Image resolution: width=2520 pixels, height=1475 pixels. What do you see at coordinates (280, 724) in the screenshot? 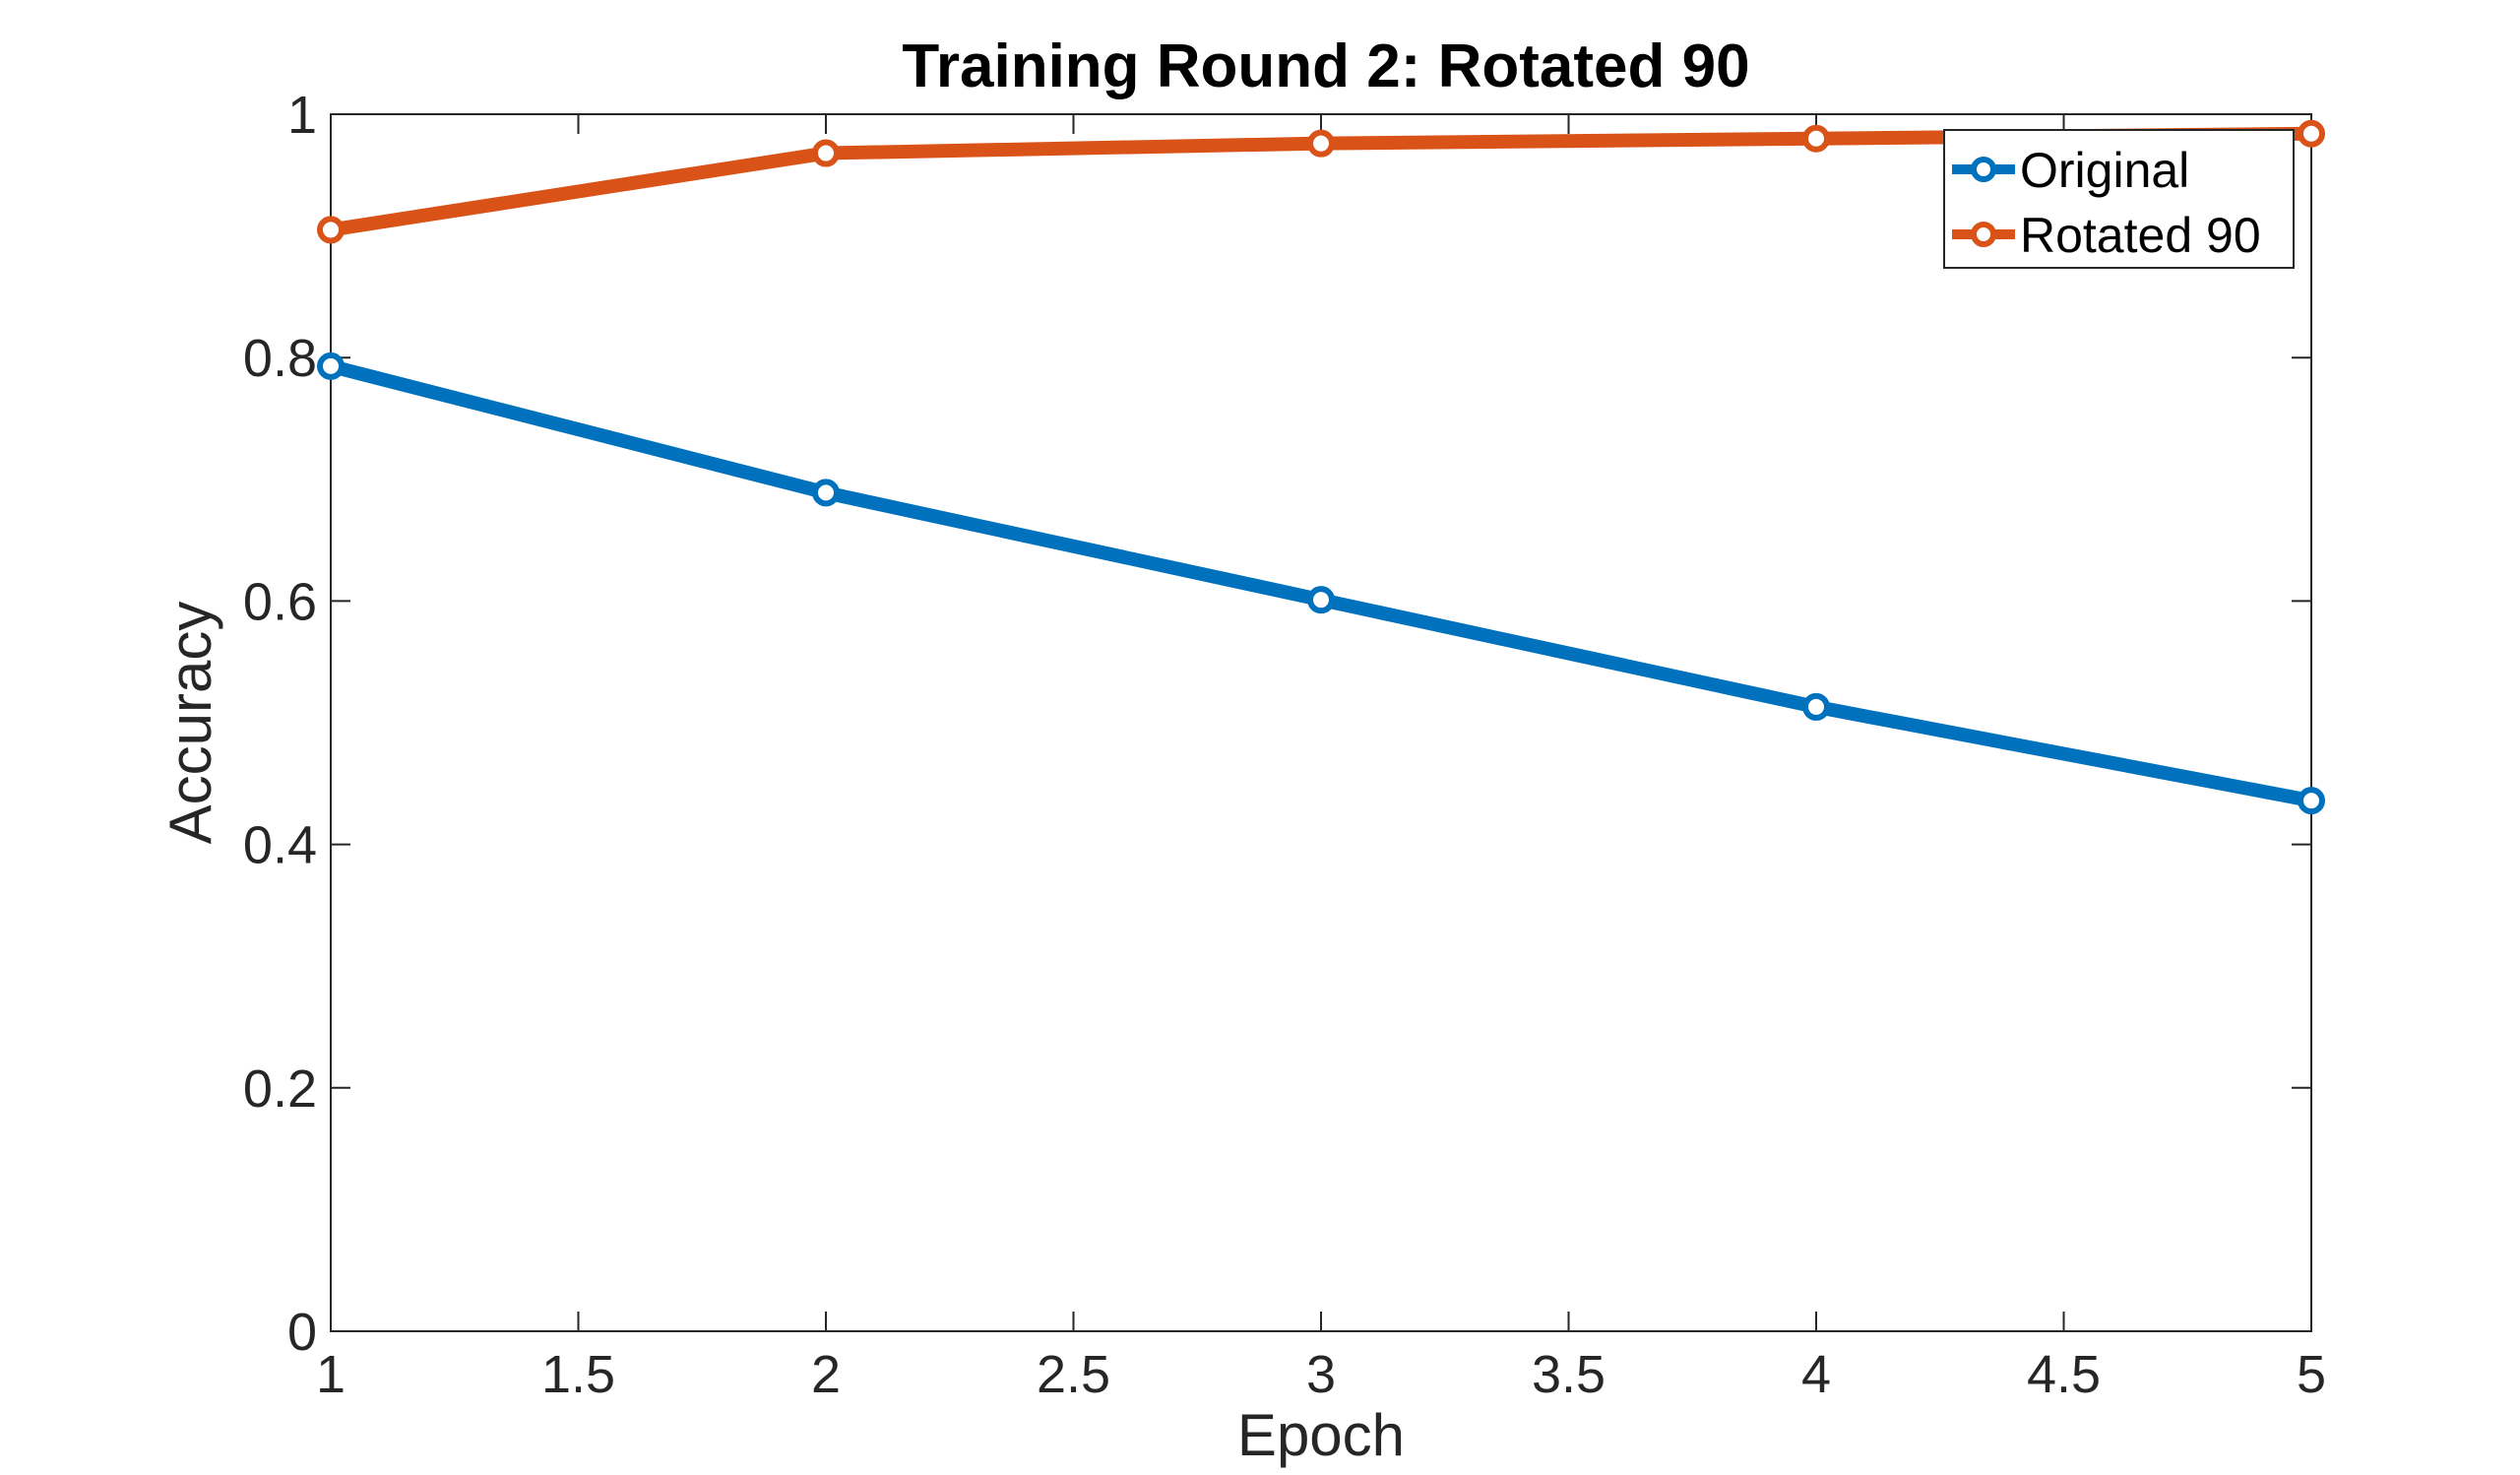
I see `y-tick-labels: 0 0.2 0.4 0.6 0.8 1` at bounding box center [280, 724].